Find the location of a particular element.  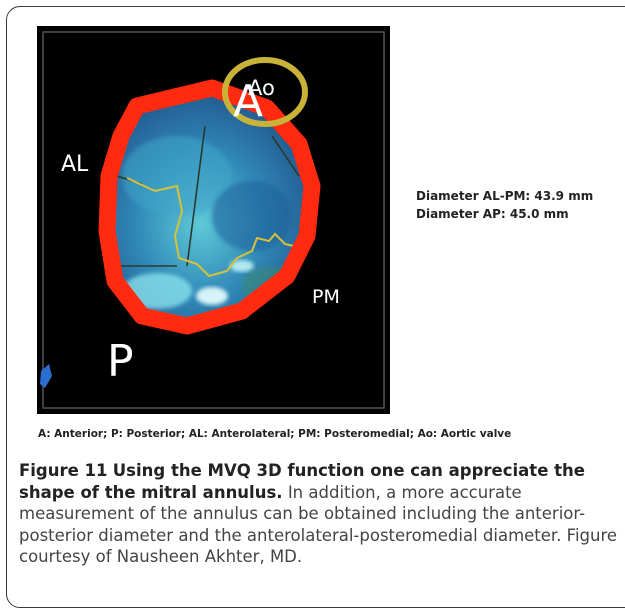

label-posterior: P is located at coordinates (120, 361).